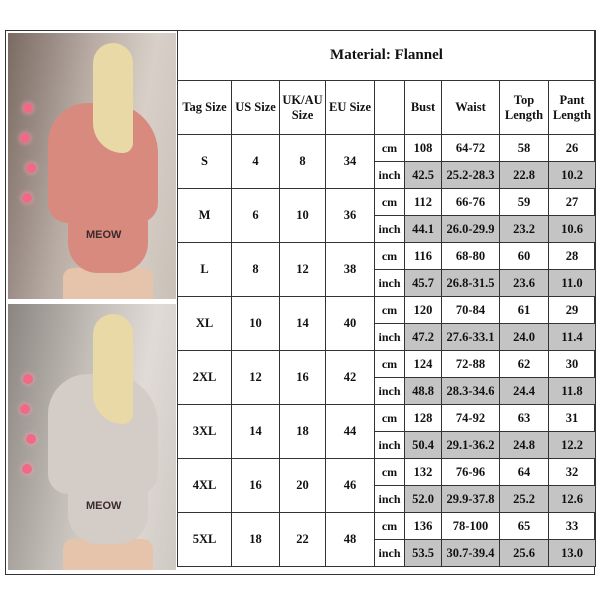 This screenshot has height=600, width=600. I want to click on inch-value-cell: 13.0, so click(572, 553).